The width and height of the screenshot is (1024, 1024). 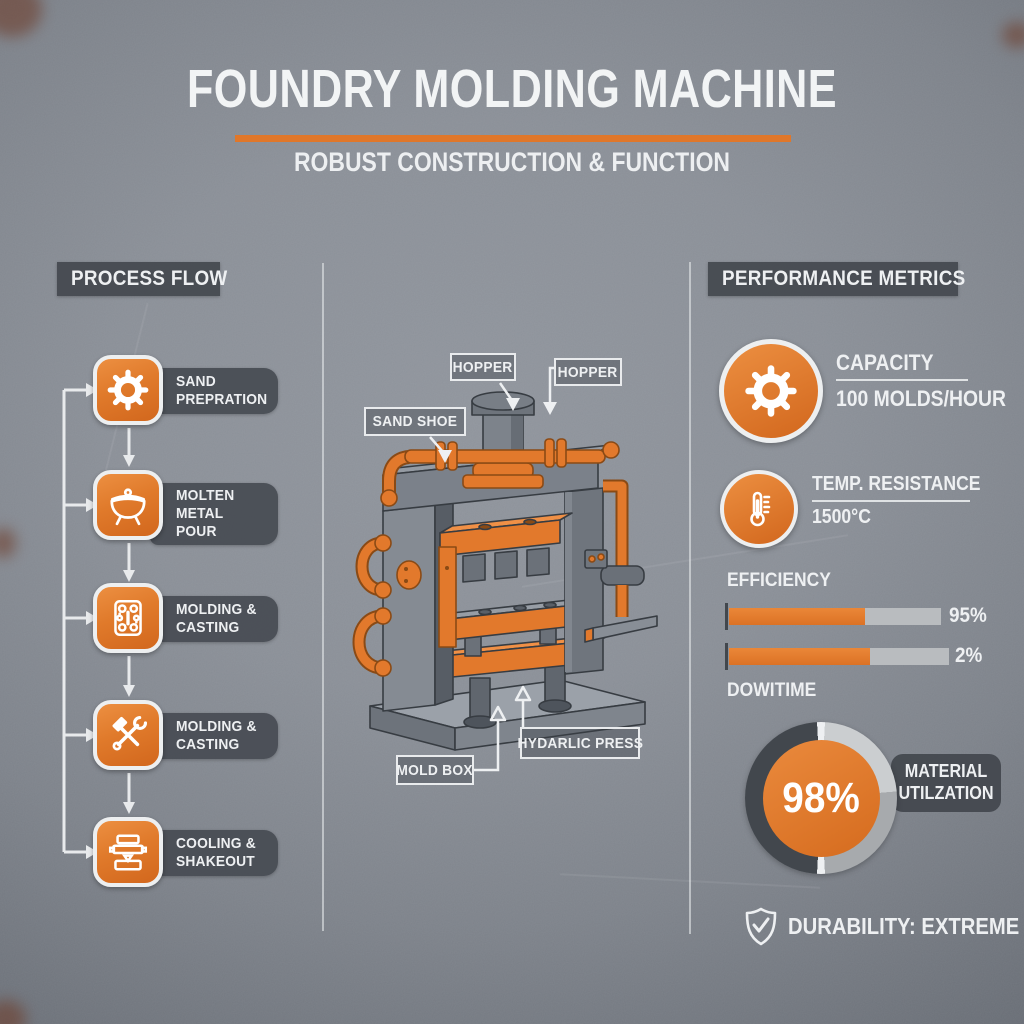 I want to click on title-accent-rule, so click(x=513, y=138).